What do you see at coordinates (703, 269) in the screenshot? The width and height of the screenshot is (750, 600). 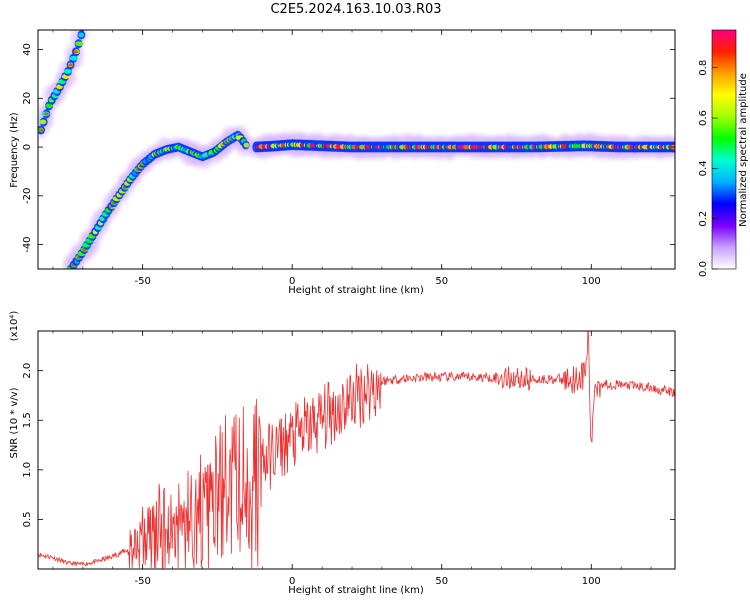 I see `colorbar-tick-label: 0.0` at bounding box center [703, 269].